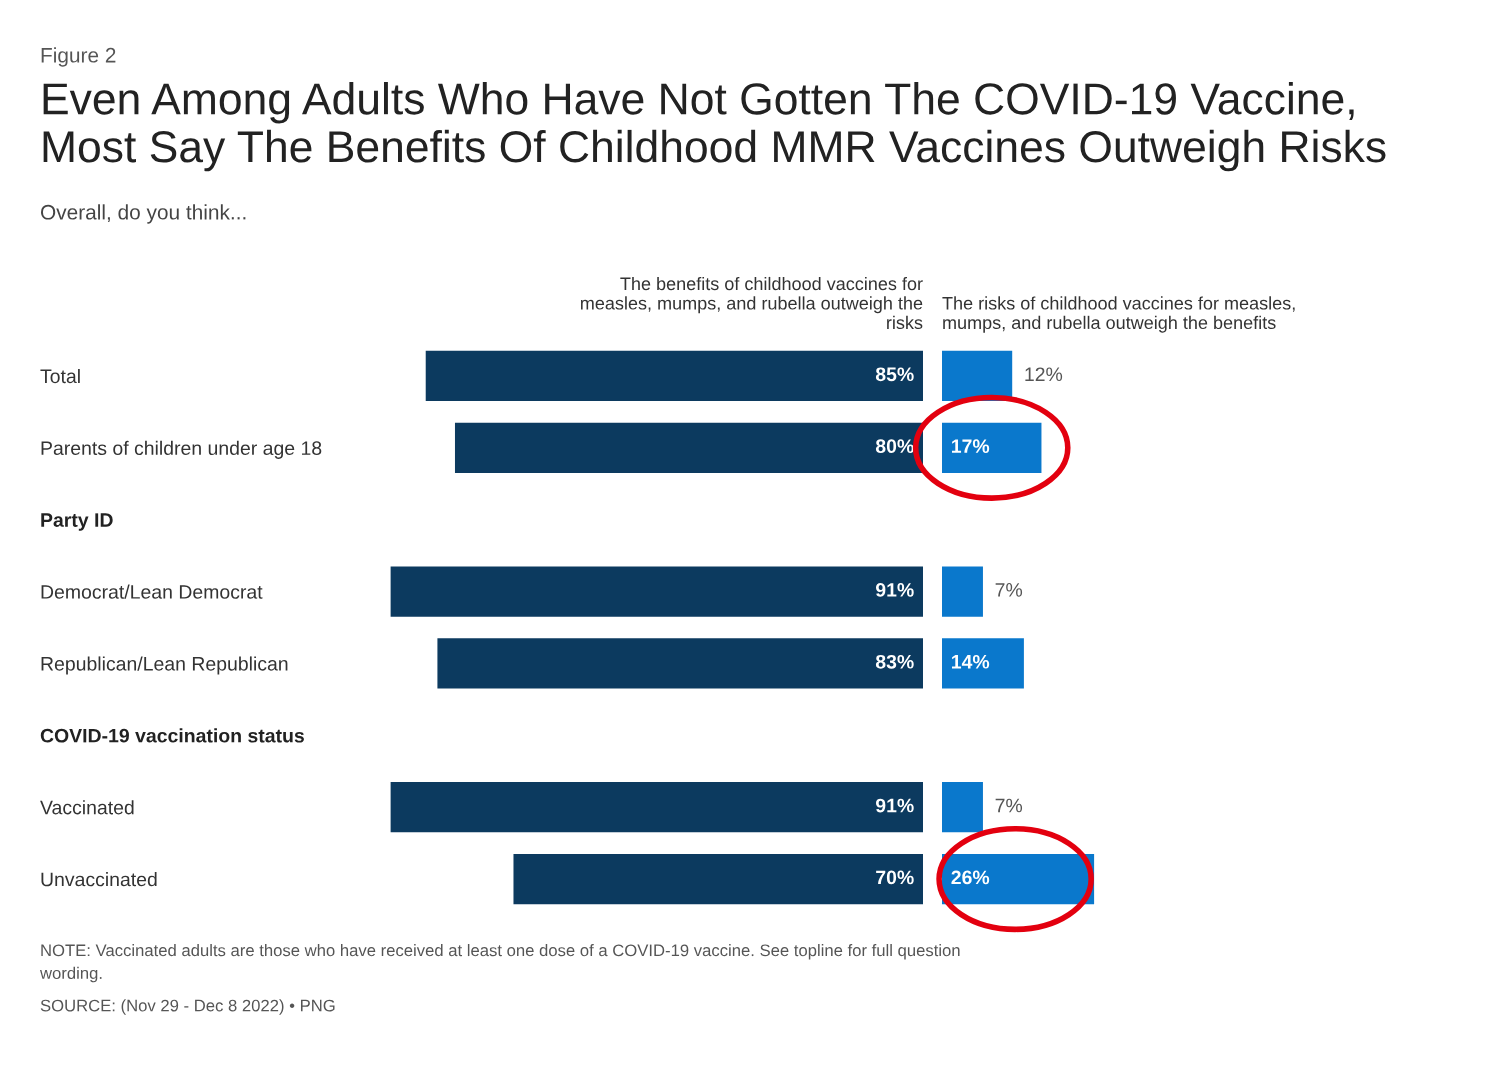 This screenshot has width=1499, height=1066. What do you see at coordinates (751, 303) in the screenshot?
I see `series-label: The benefits of childhood vaccines for measles, mumps, and rubella outweigh the risks` at bounding box center [751, 303].